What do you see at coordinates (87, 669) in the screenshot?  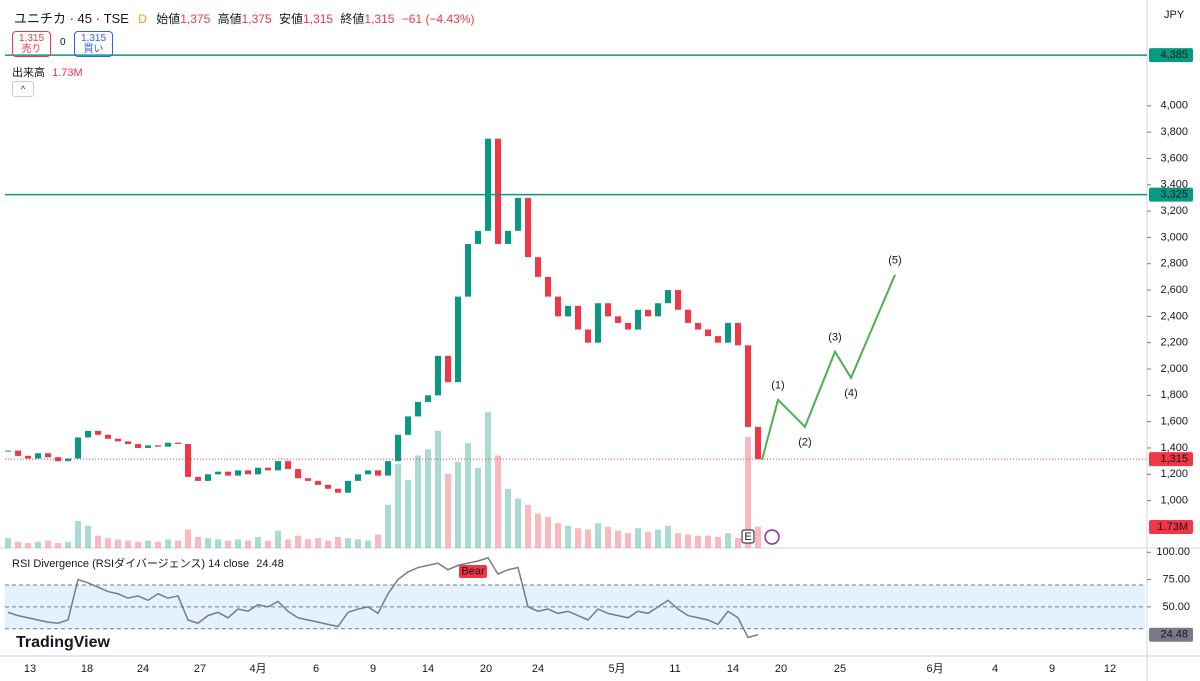 I see `x-tick-label: 18` at bounding box center [87, 669].